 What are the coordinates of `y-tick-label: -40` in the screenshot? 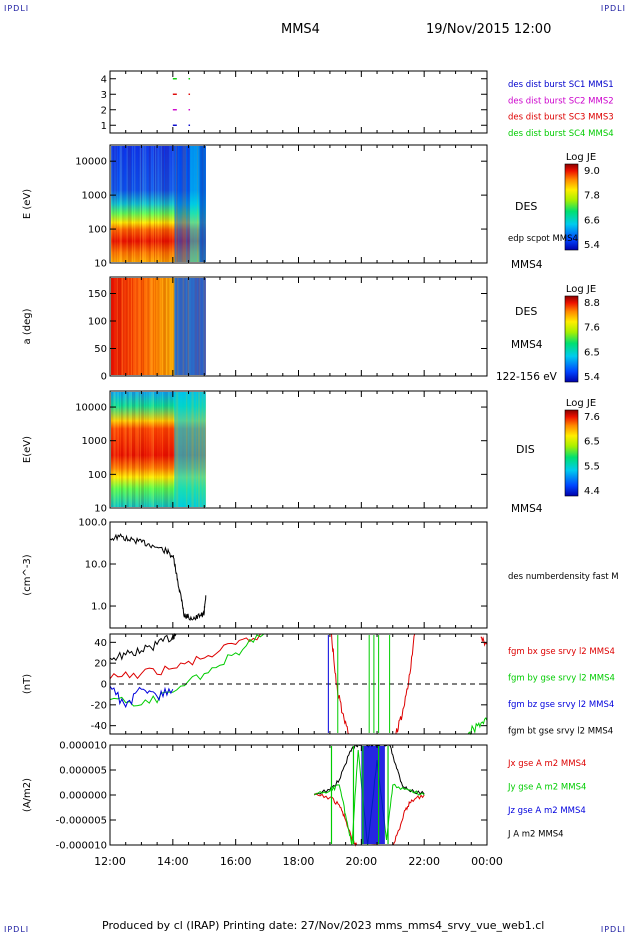 It's located at (99, 726).